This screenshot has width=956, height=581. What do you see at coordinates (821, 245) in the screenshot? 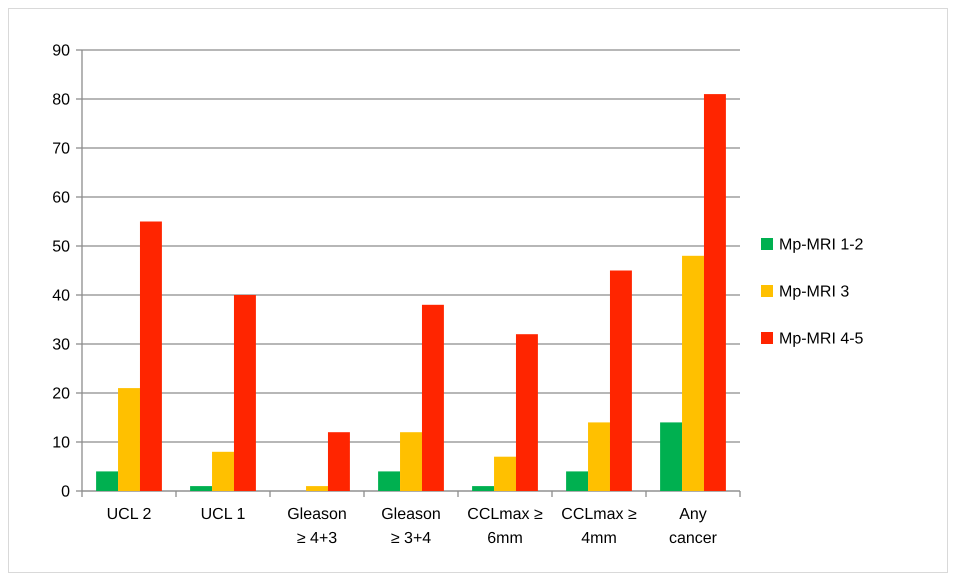
I see `legend-label: Mp-MRI 1-2` at bounding box center [821, 245].